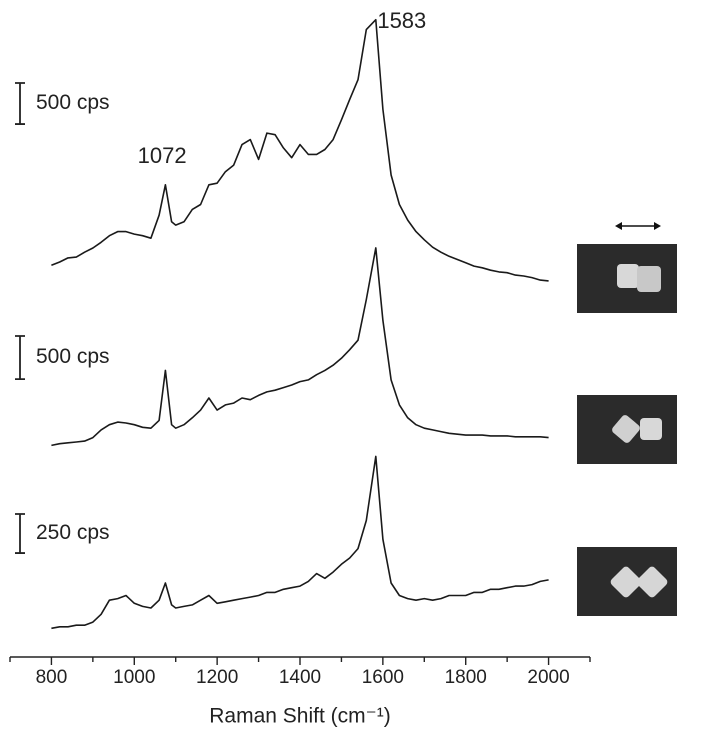 This screenshot has width=714, height=752. What do you see at coordinates (162, 155) in the screenshot?
I see `peak-annotation: 1072` at bounding box center [162, 155].